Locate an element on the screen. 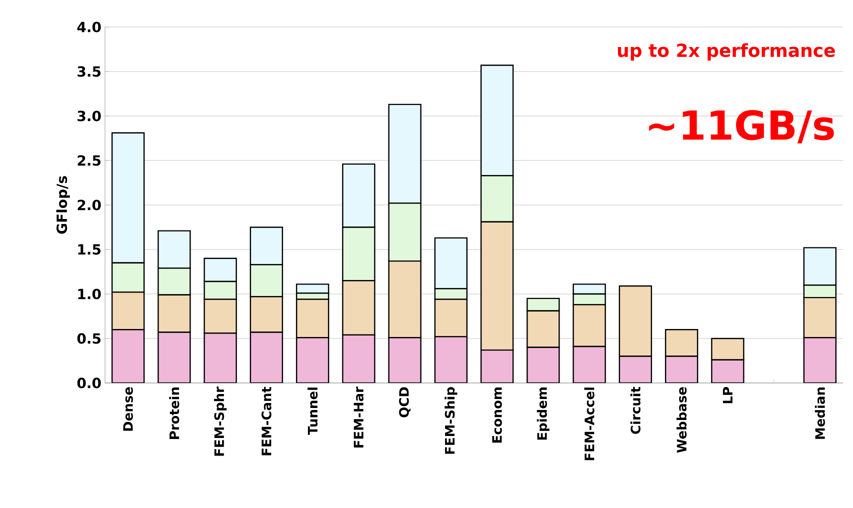 This screenshot has width=853, height=508. y-tick-label: 2.5 is located at coordinates (89, 160).